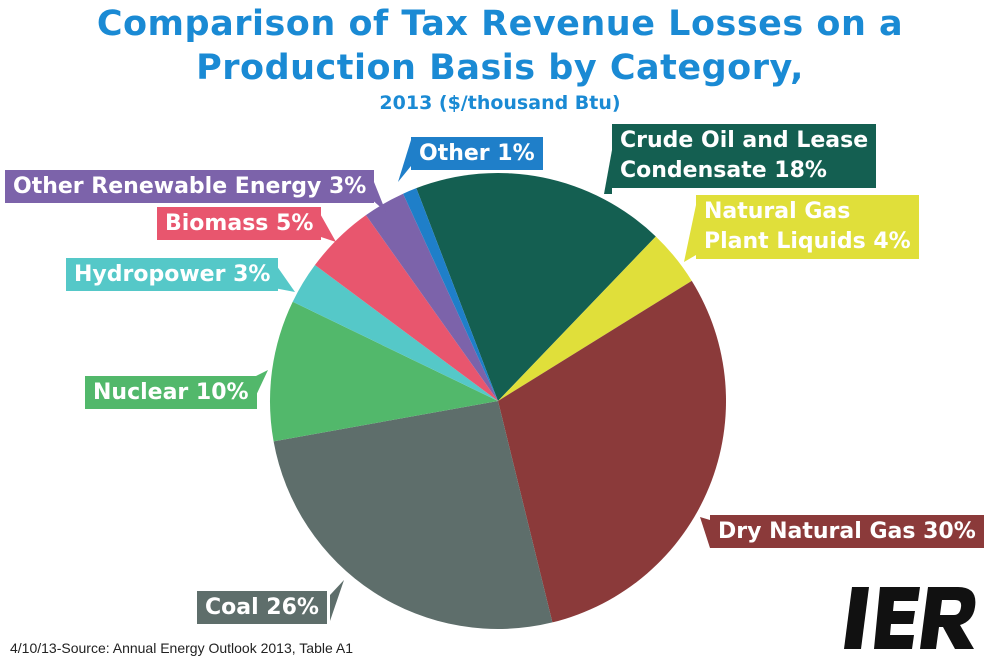 The height and width of the screenshot is (667, 1000). Describe the element at coordinates (612, 451) in the screenshot. I see `pie-slice-dry-natural-gas` at that location.